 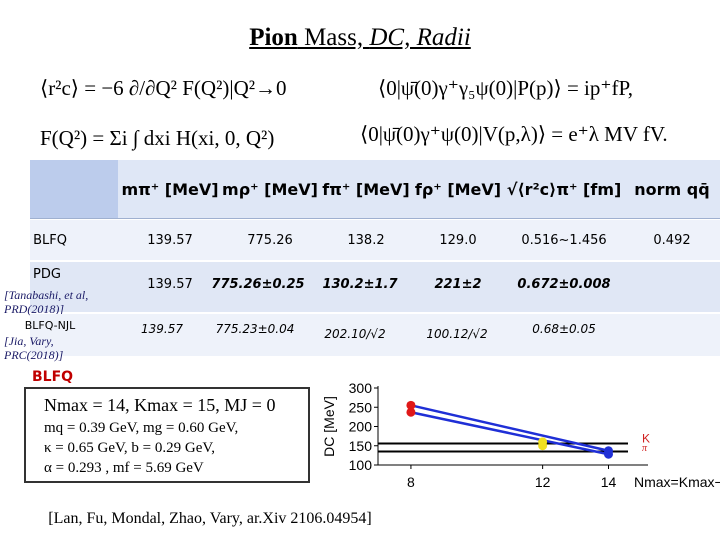 What do you see at coordinates (355, 334) in the screenshot?
I see `cell-pion-decay-constant: 202.10/√2` at bounding box center [355, 334].